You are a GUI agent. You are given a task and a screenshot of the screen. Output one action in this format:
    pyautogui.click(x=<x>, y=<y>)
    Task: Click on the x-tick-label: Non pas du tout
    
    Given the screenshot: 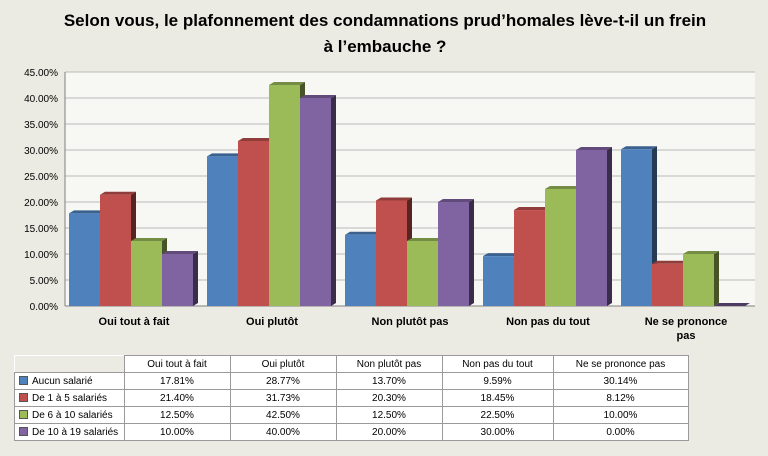 What is the action you would take?
    pyautogui.click(x=548, y=322)
    